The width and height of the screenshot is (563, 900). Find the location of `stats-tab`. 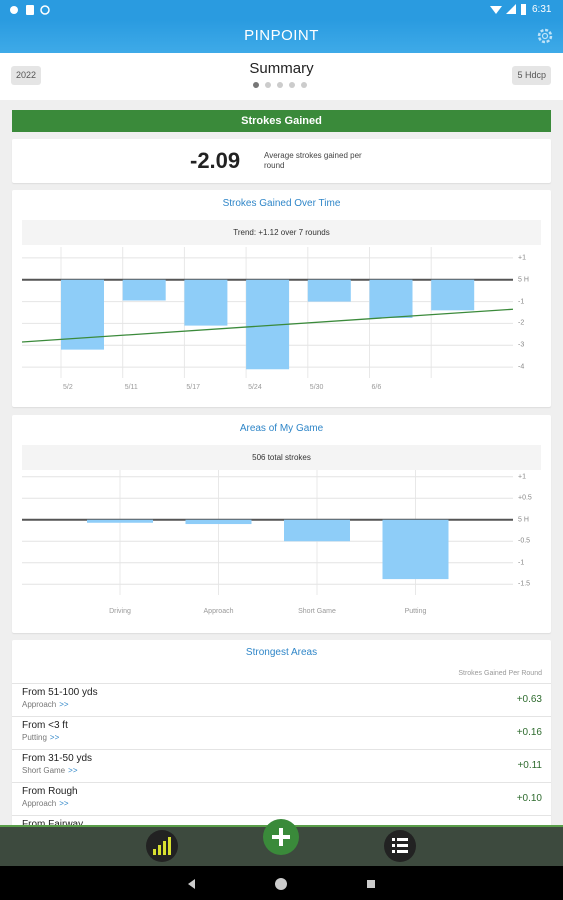

stats-tab is located at coordinates (162, 846).